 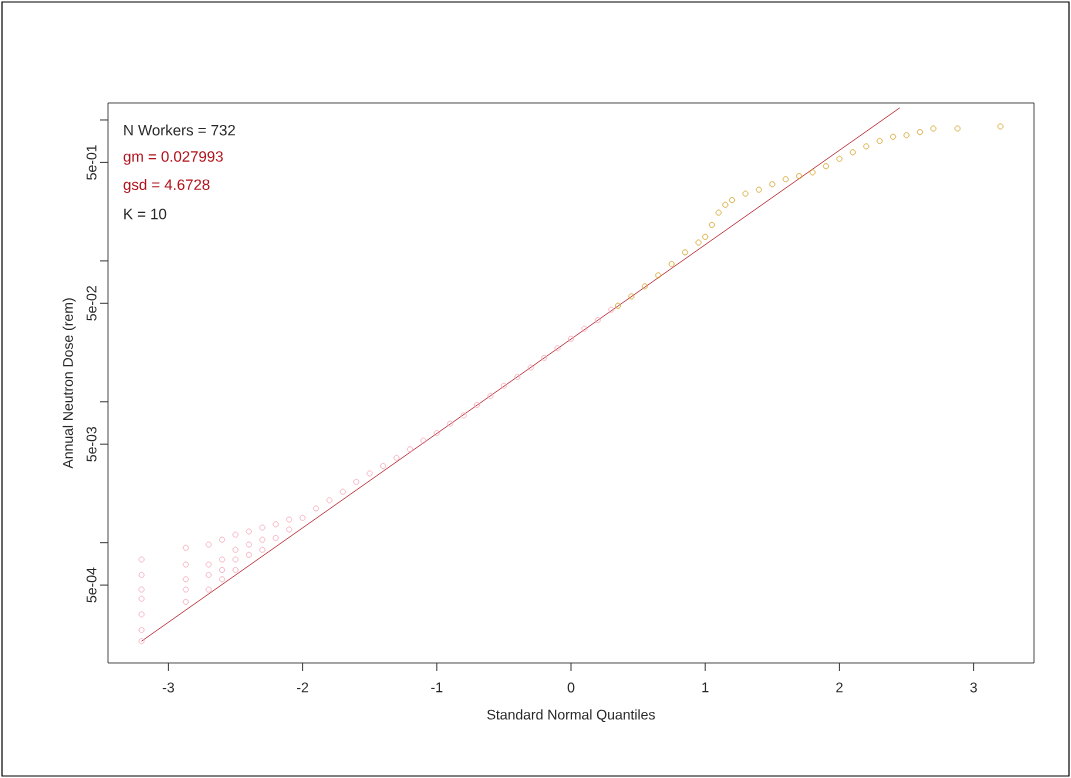 What do you see at coordinates (166, 185) in the screenshot?
I see `annotation: gsd = 4.6728` at bounding box center [166, 185].